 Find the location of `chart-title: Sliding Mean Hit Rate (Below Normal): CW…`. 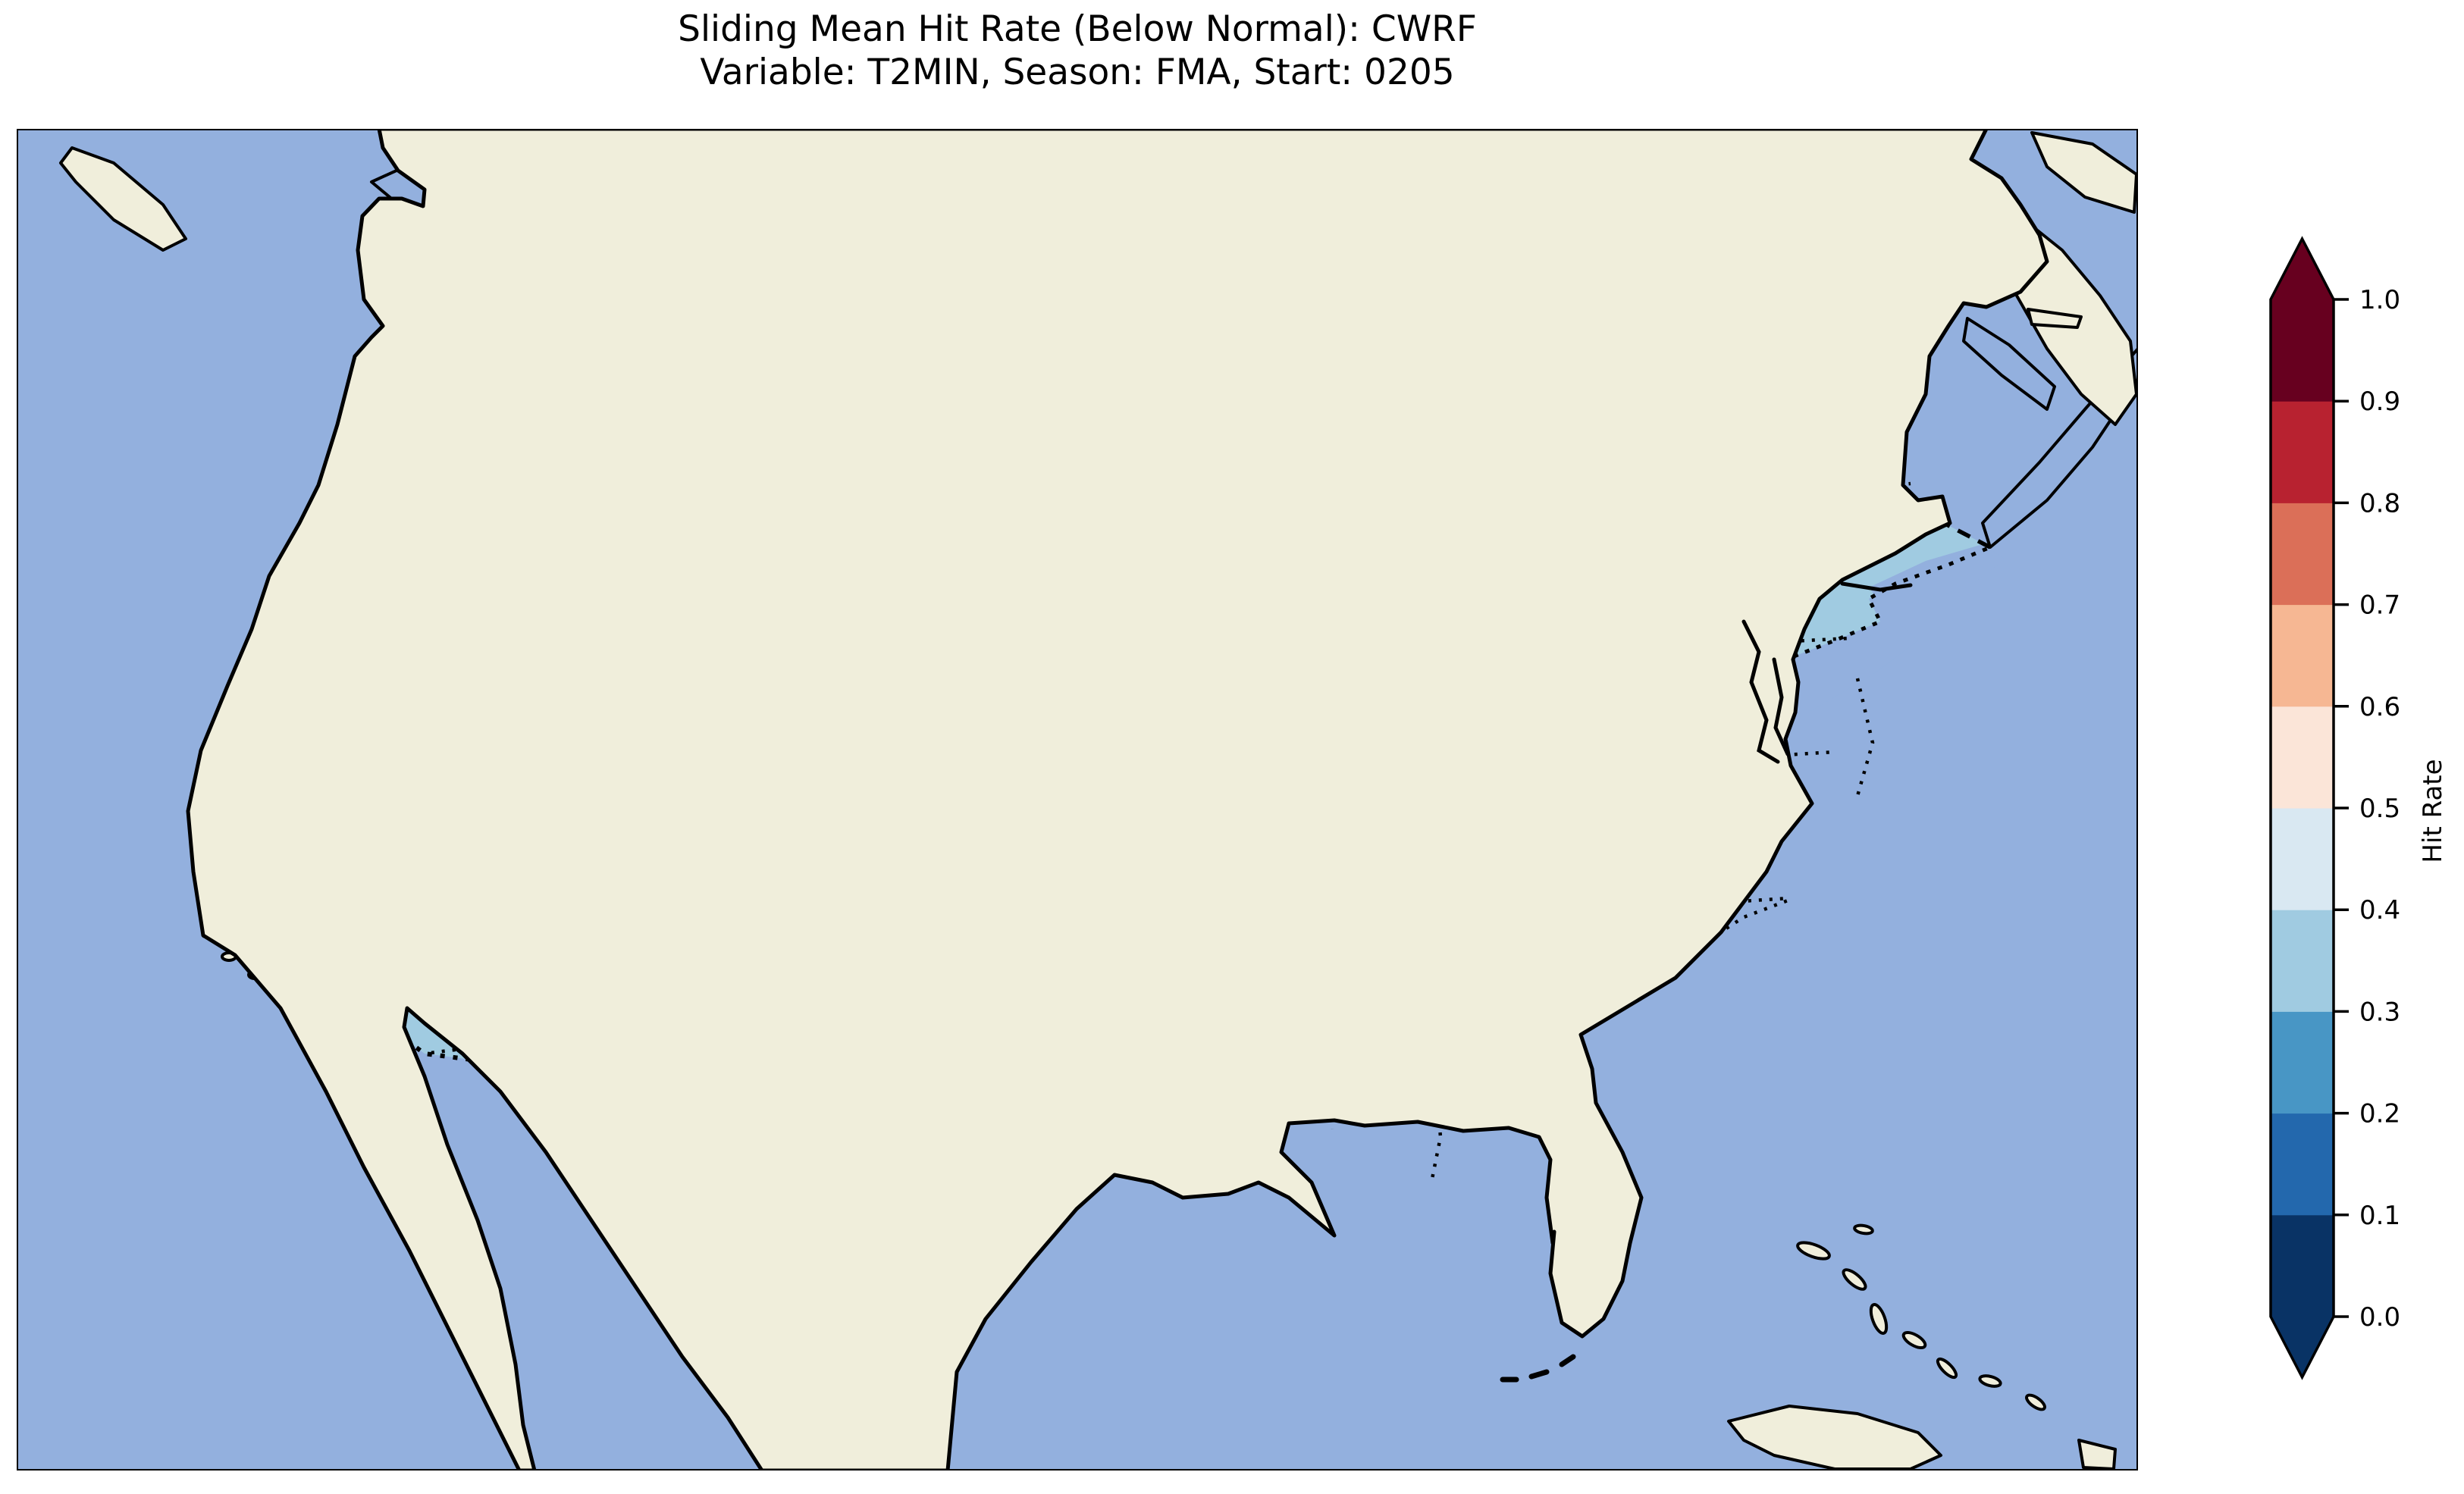

chart-title: Sliding Mean Hit Rate (Below Normal): CW… is located at coordinates (1077, 51).